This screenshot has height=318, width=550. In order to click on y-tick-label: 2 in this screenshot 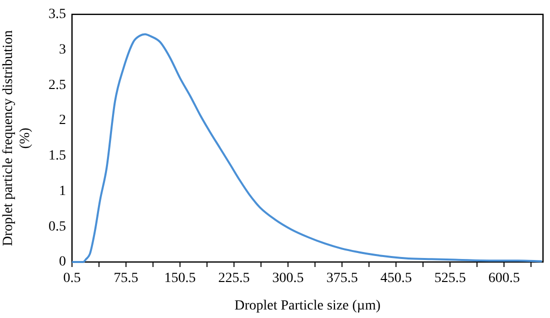, I will do `click(62, 120)`.